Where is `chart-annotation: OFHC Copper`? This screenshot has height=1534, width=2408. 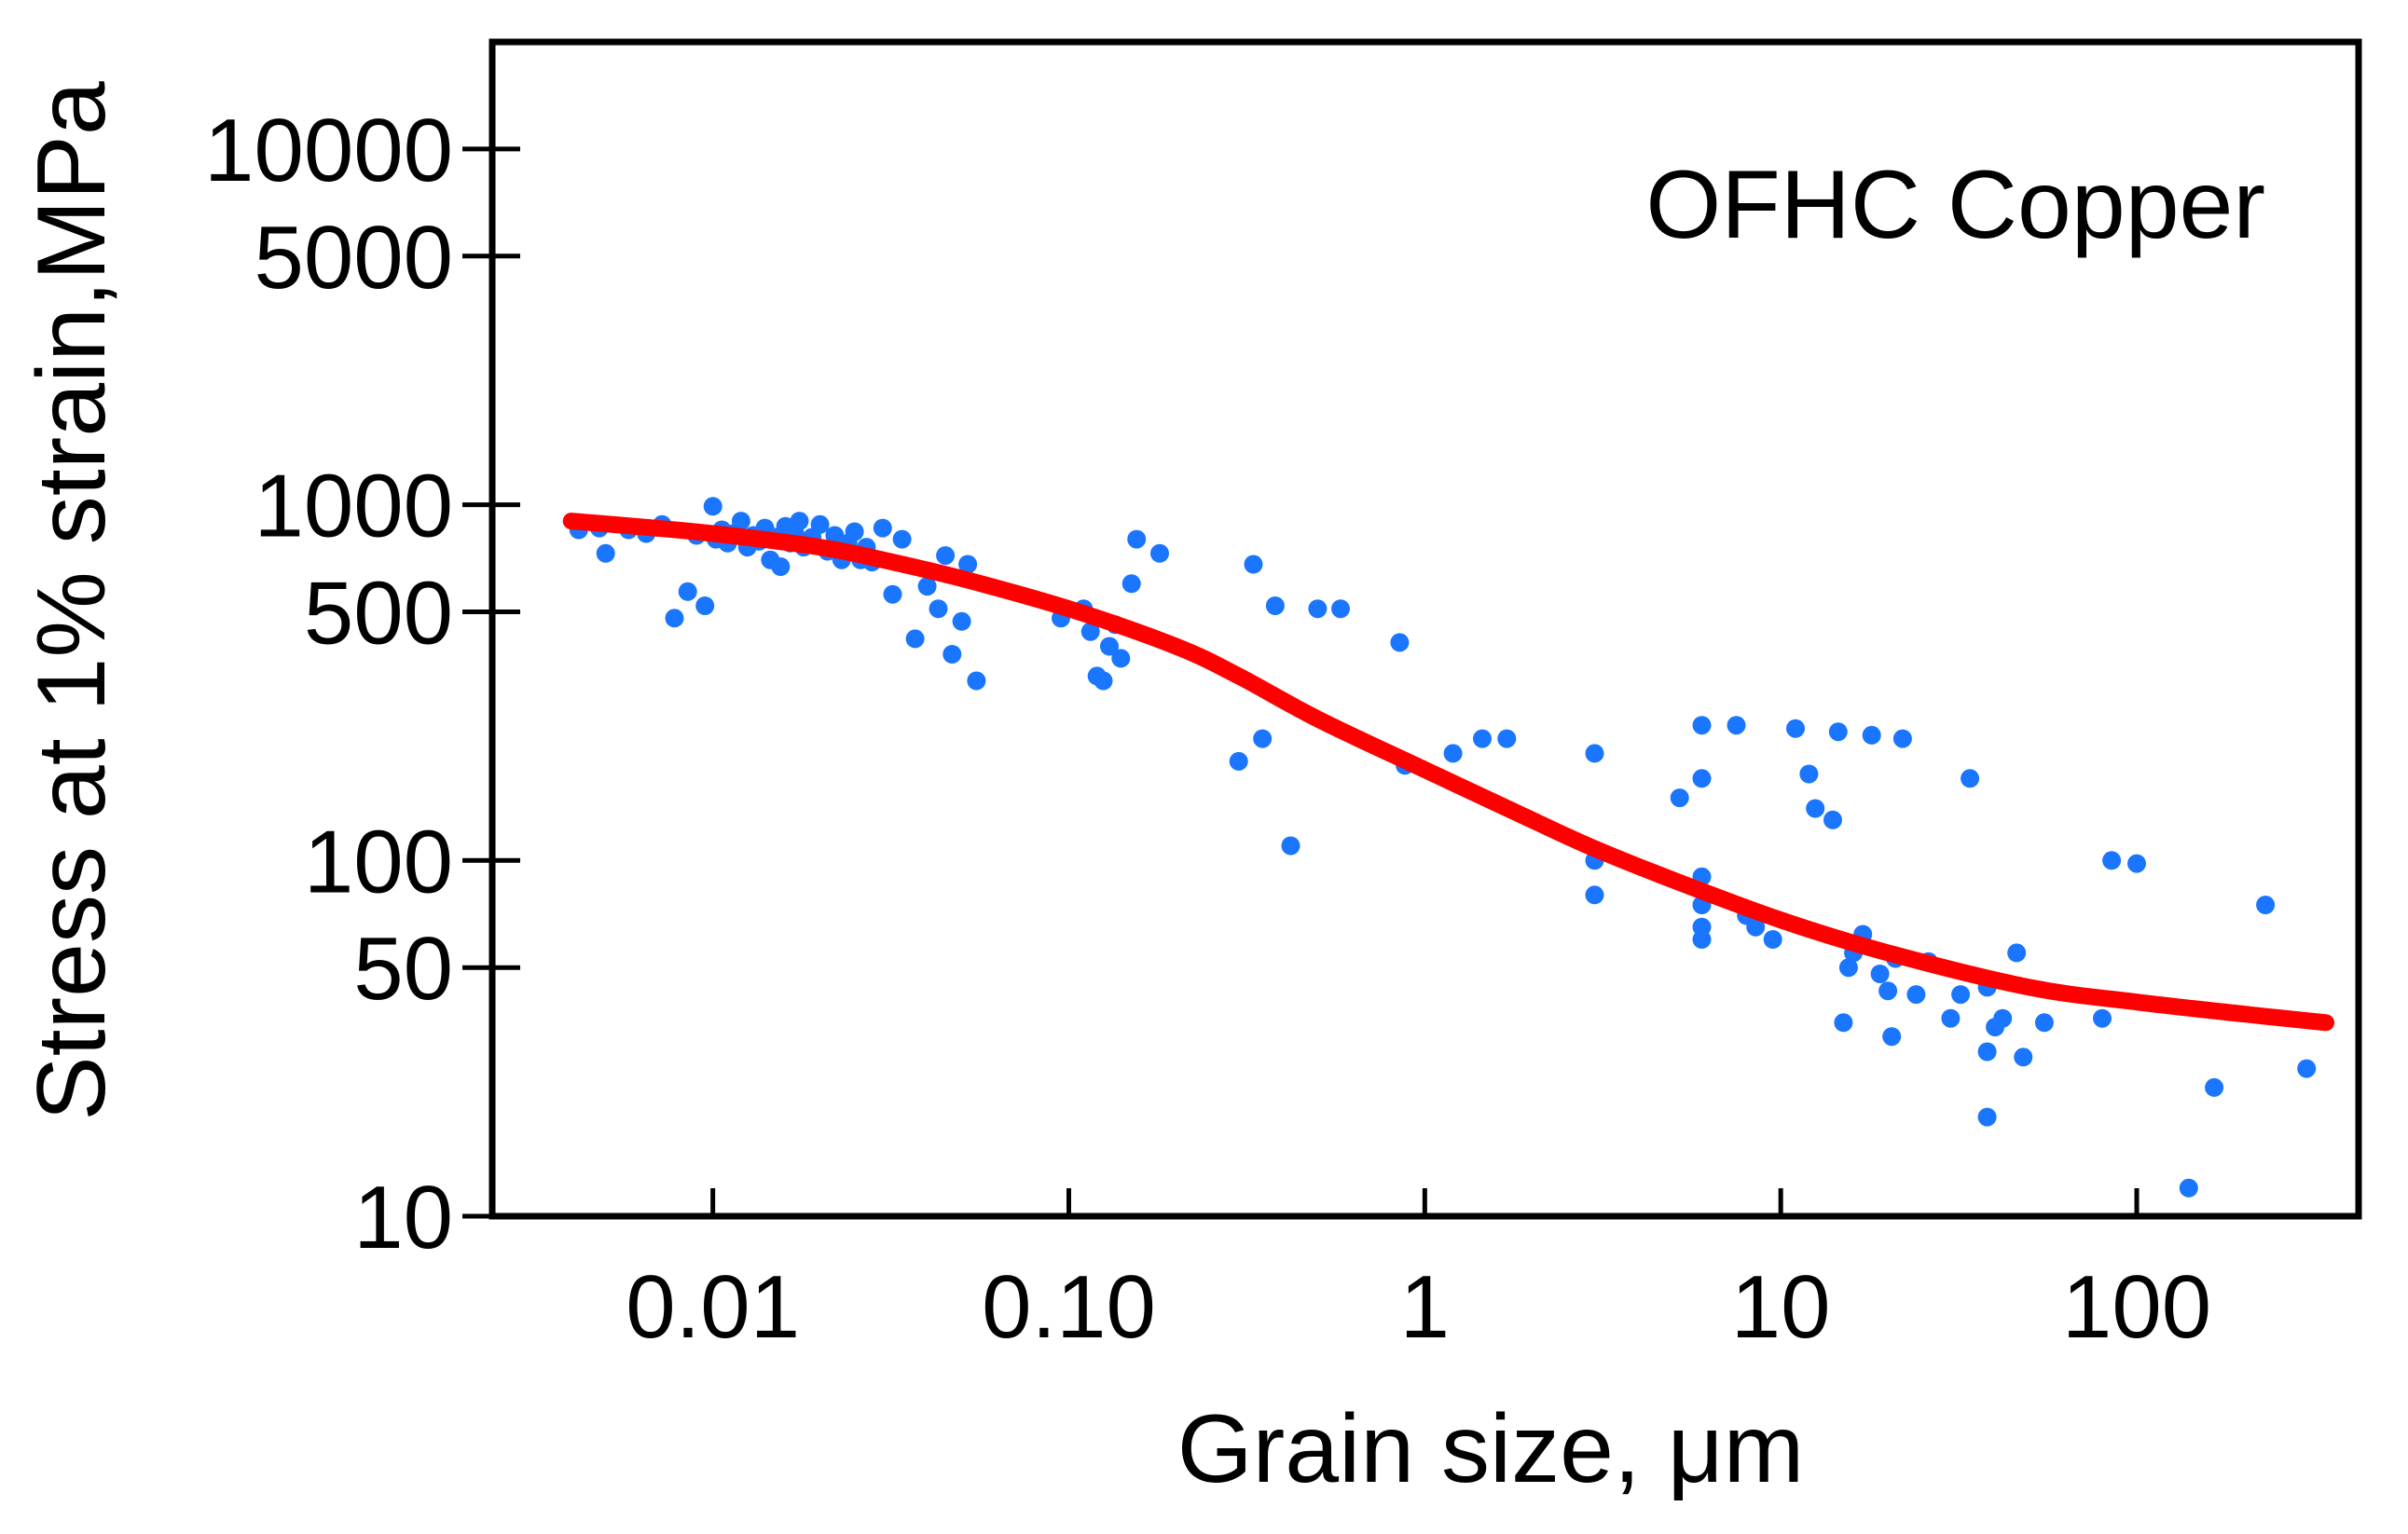
chart-annotation: OFHC Copper is located at coordinates (1955, 205).